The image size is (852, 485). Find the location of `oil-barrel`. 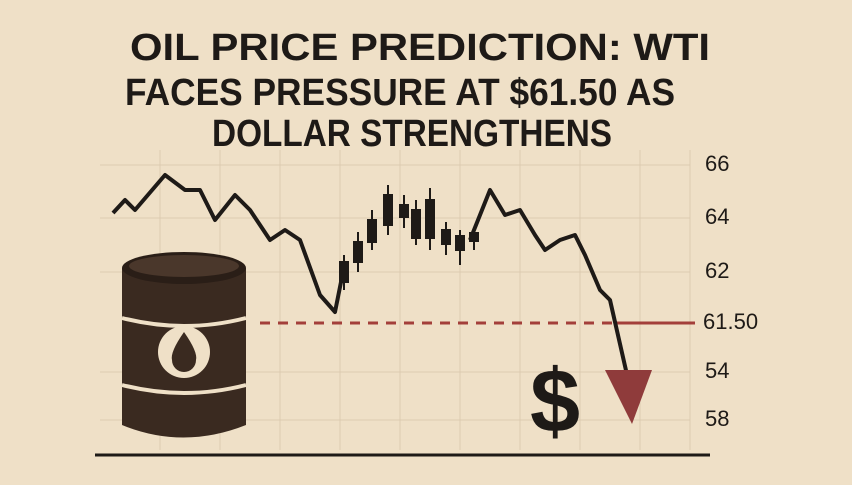

oil-barrel is located at coordinates (184, 345).